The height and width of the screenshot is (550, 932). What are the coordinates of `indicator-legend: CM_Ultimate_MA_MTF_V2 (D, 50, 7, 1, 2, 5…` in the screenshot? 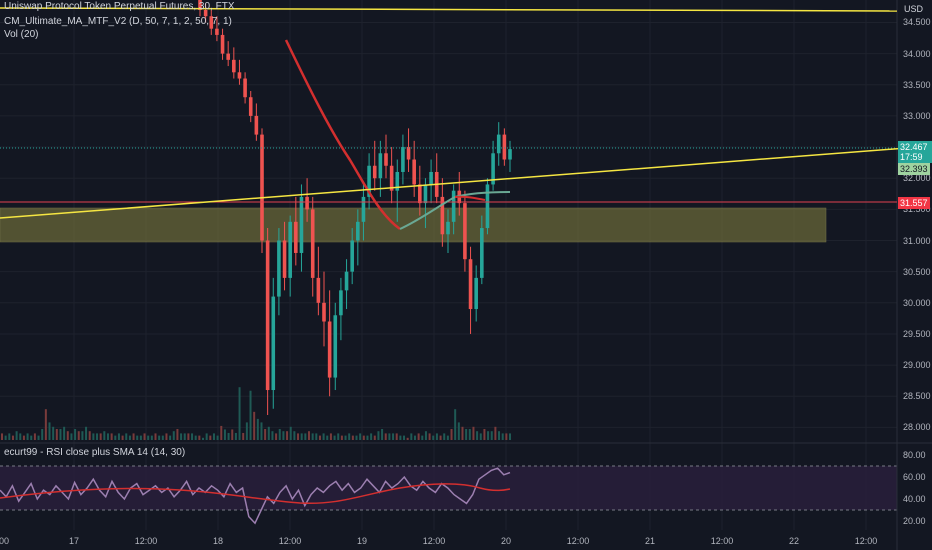 It's located at (118, 21).